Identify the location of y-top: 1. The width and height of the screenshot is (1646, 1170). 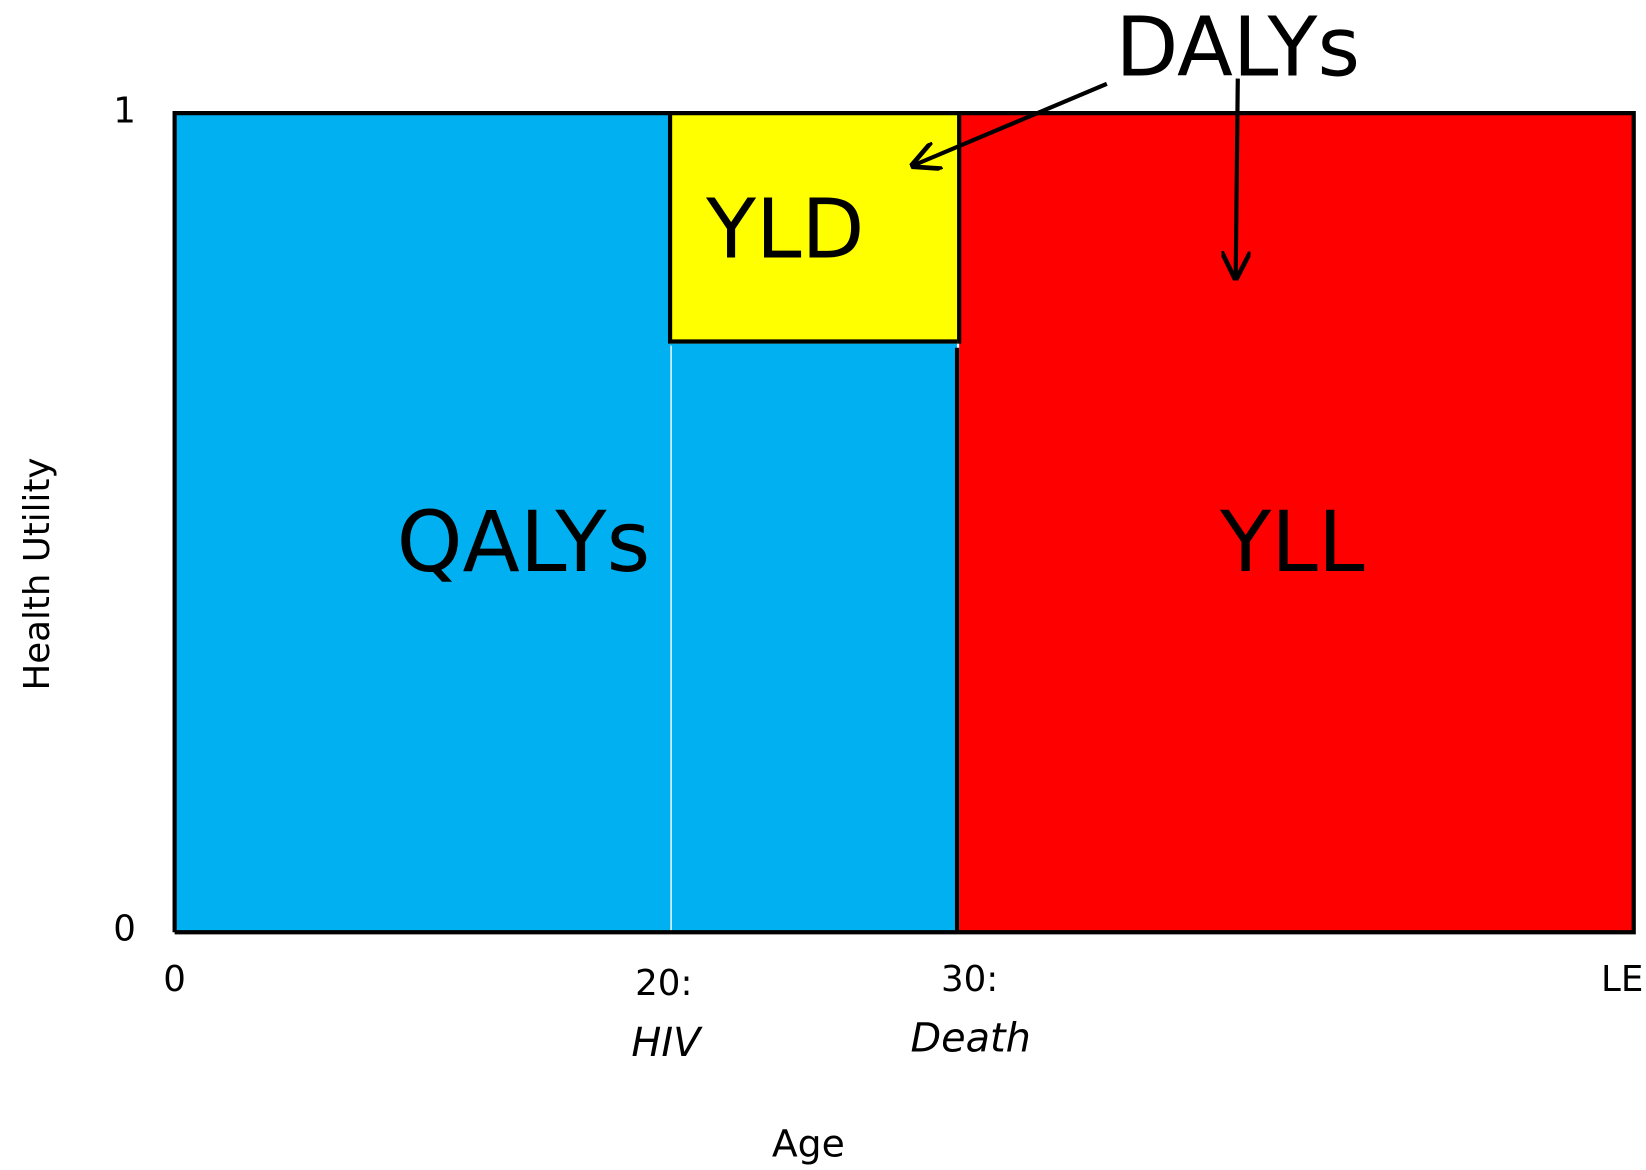
(124, 111).